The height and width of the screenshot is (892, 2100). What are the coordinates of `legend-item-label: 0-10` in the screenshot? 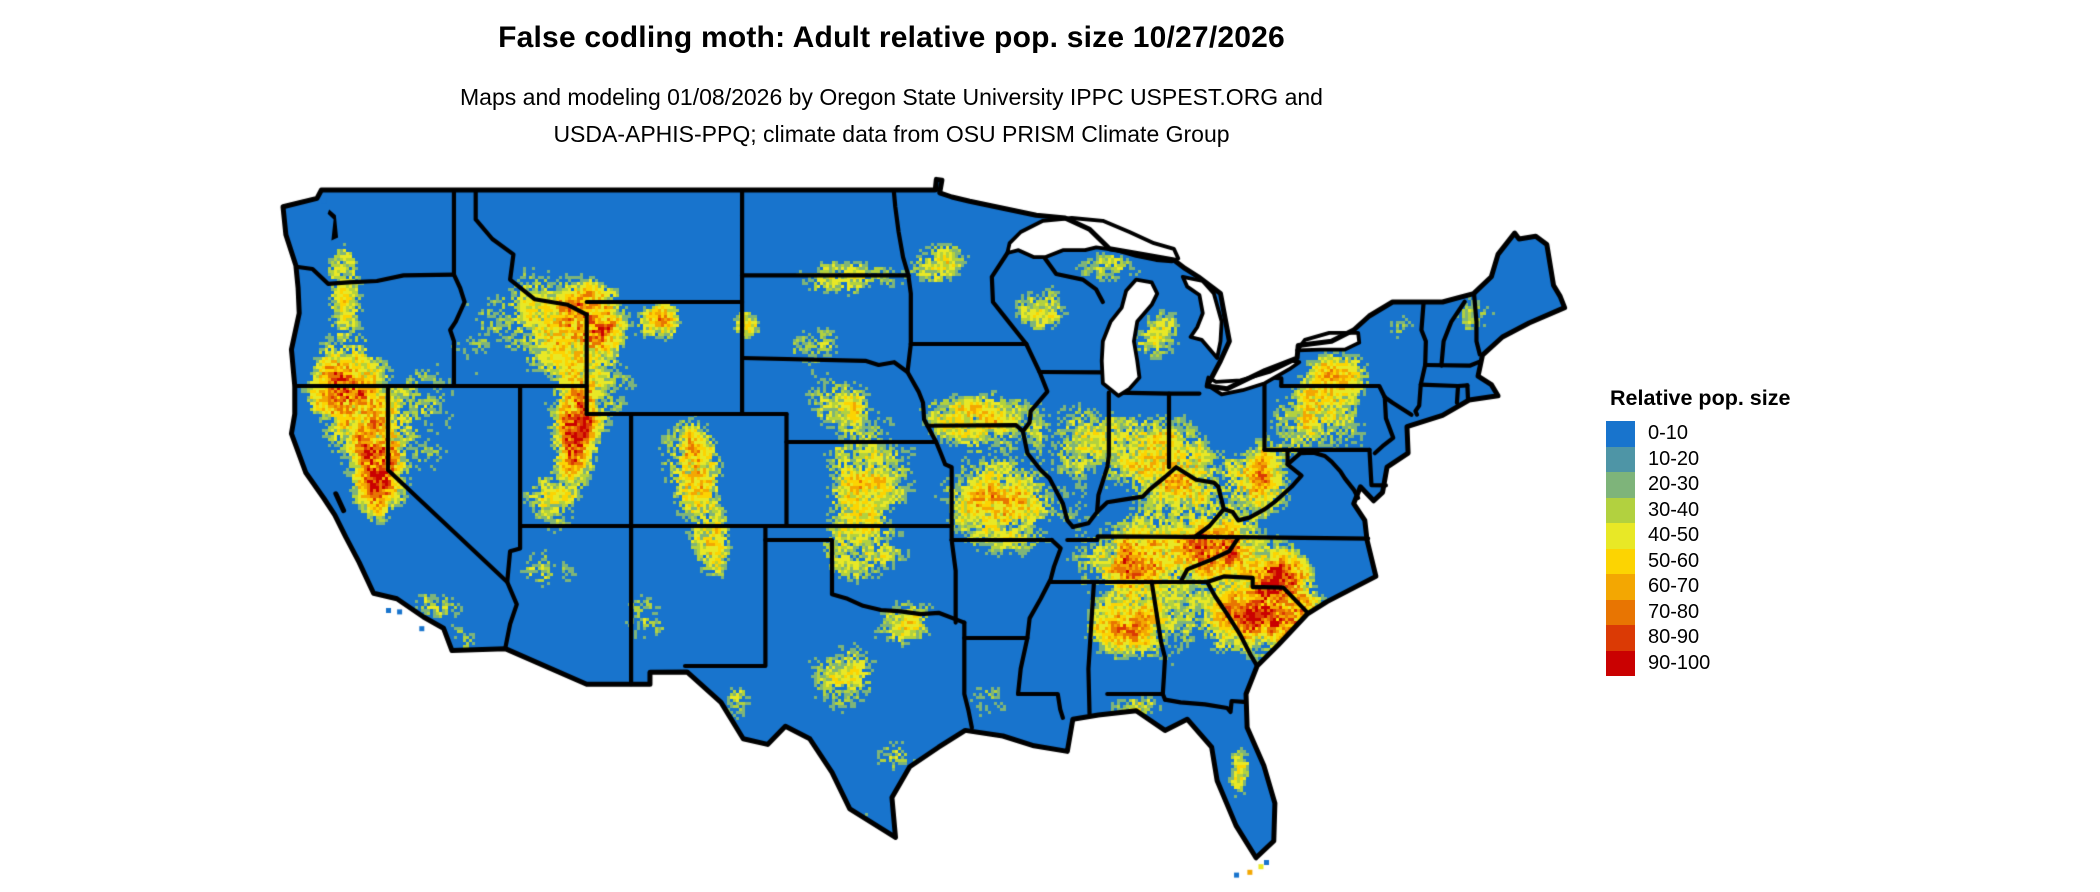 It's located at (1668, 433).